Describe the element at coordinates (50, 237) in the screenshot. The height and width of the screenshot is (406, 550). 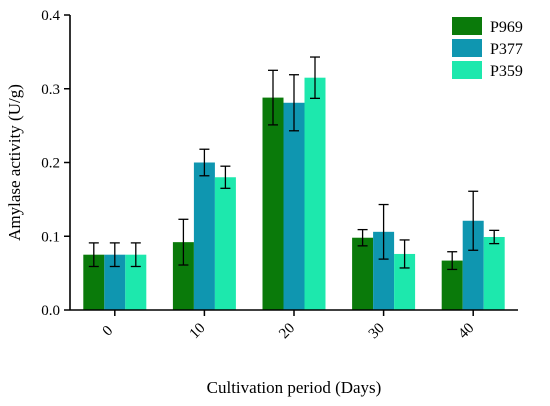
I see `y-tick-label: 0.1` at that location.